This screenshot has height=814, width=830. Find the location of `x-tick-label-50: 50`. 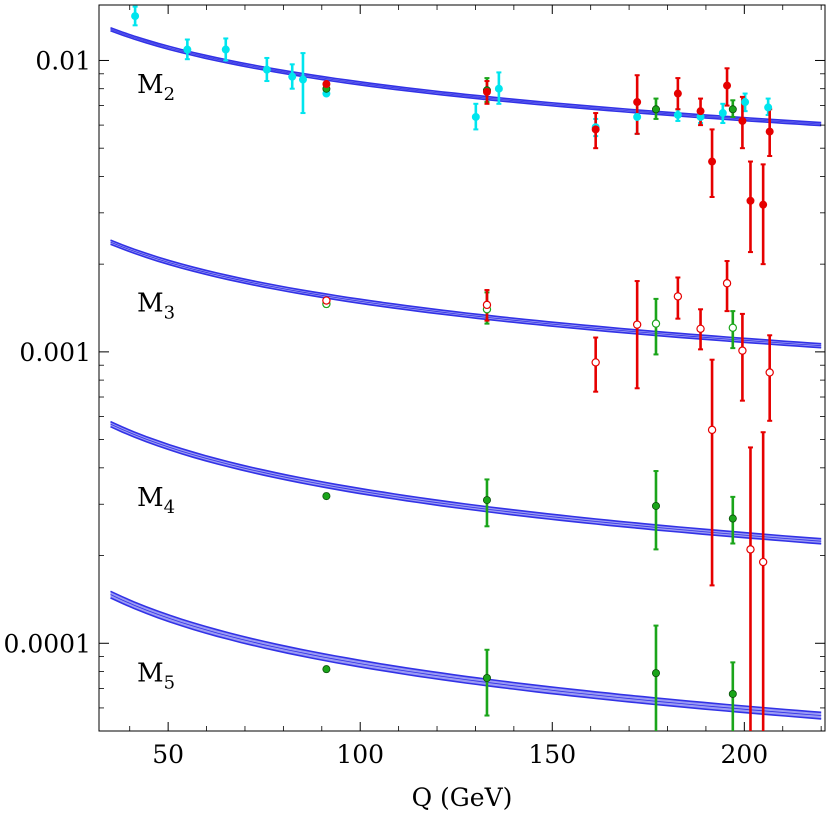

x-tick-label-50: 50 is located at coordinates (168, 754).